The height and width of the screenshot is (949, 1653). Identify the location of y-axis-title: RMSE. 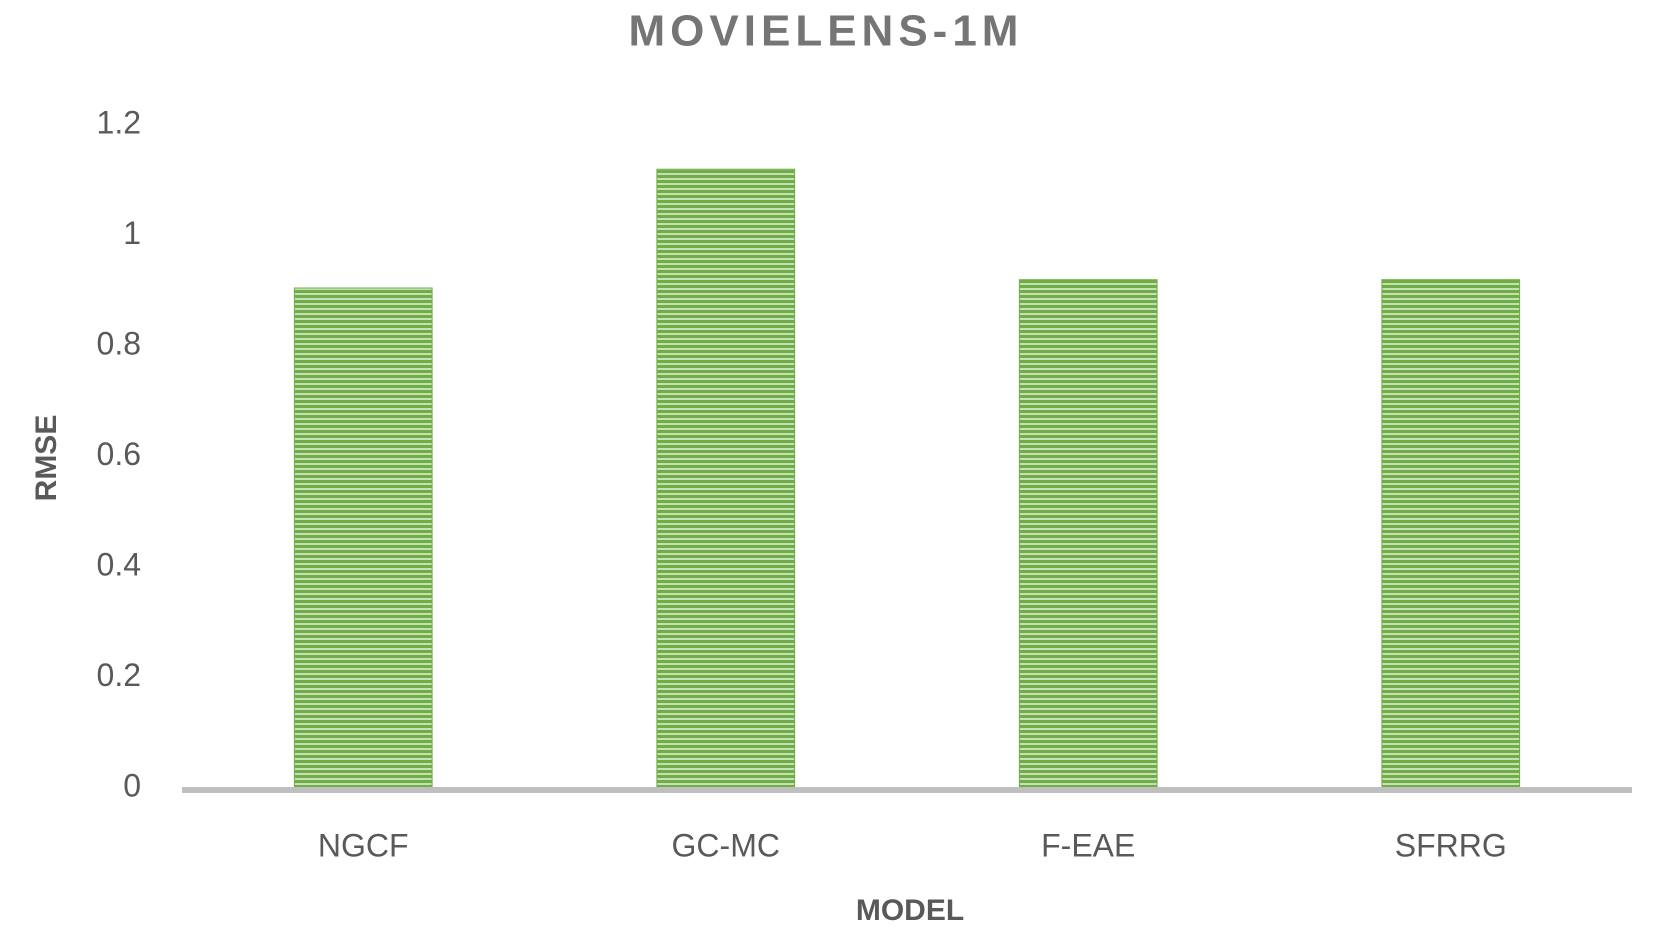
(46, 458).